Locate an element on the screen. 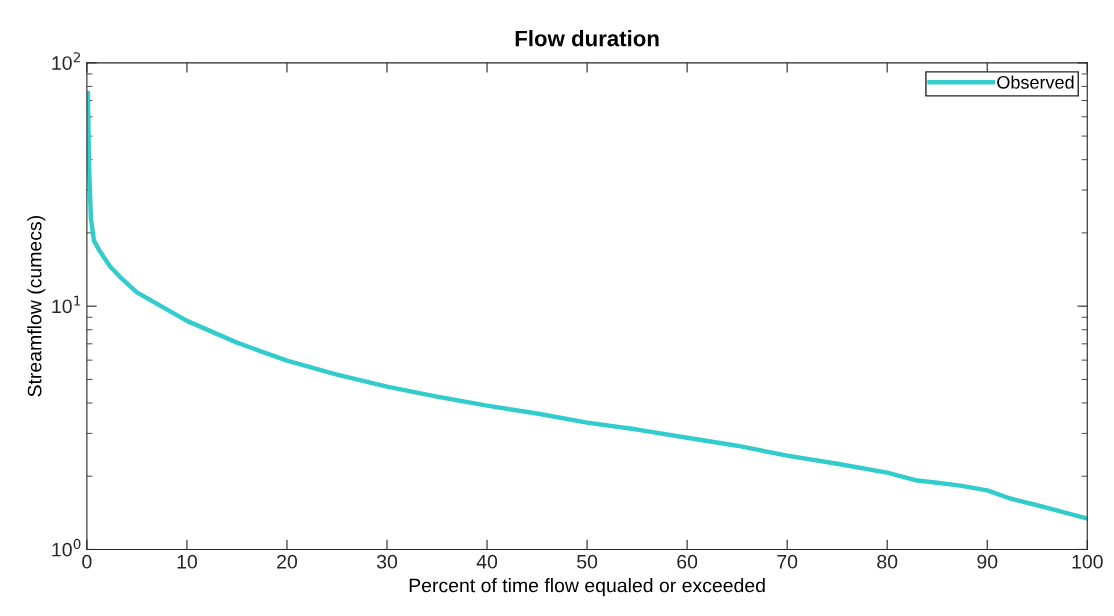 This screenshot has height=616, width=1114. y-tick-label: 10$^{1}$ is located at coordinates (66, 304).